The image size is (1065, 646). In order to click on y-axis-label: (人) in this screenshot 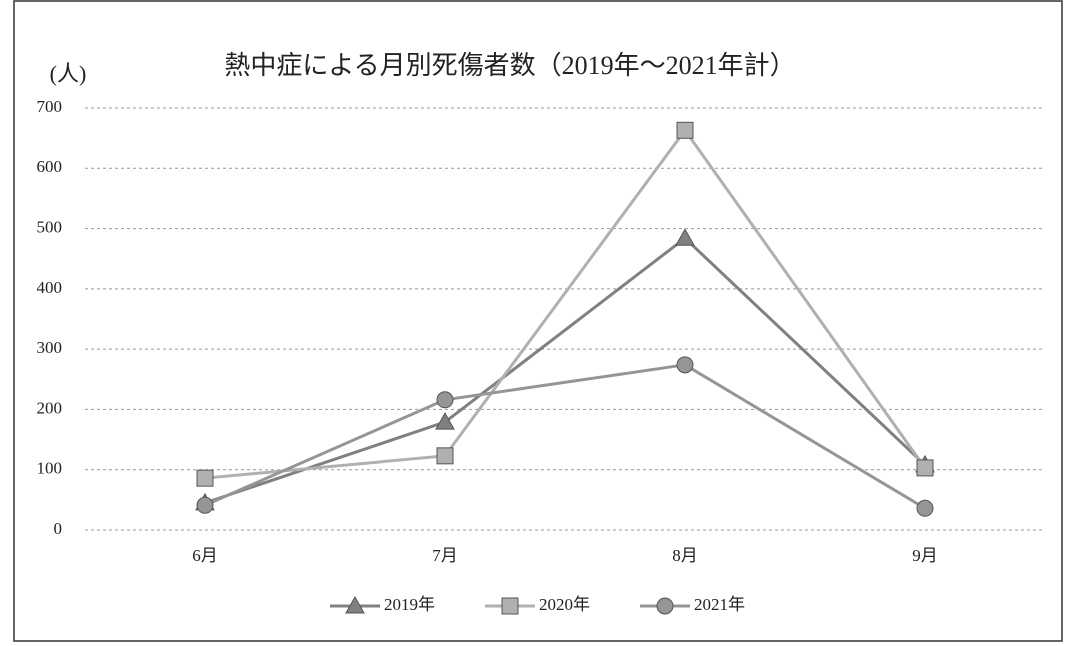, I will do `click(68, 73)`.